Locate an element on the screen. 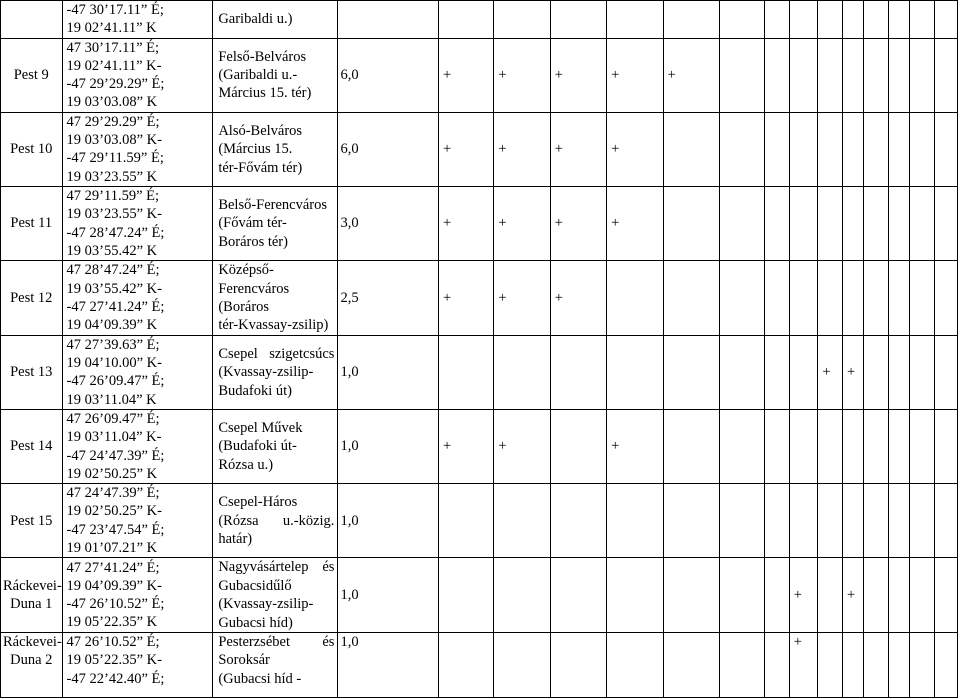 The image size is (960, 699). cell-line: Soroksár is located at coordinates (244, 660).